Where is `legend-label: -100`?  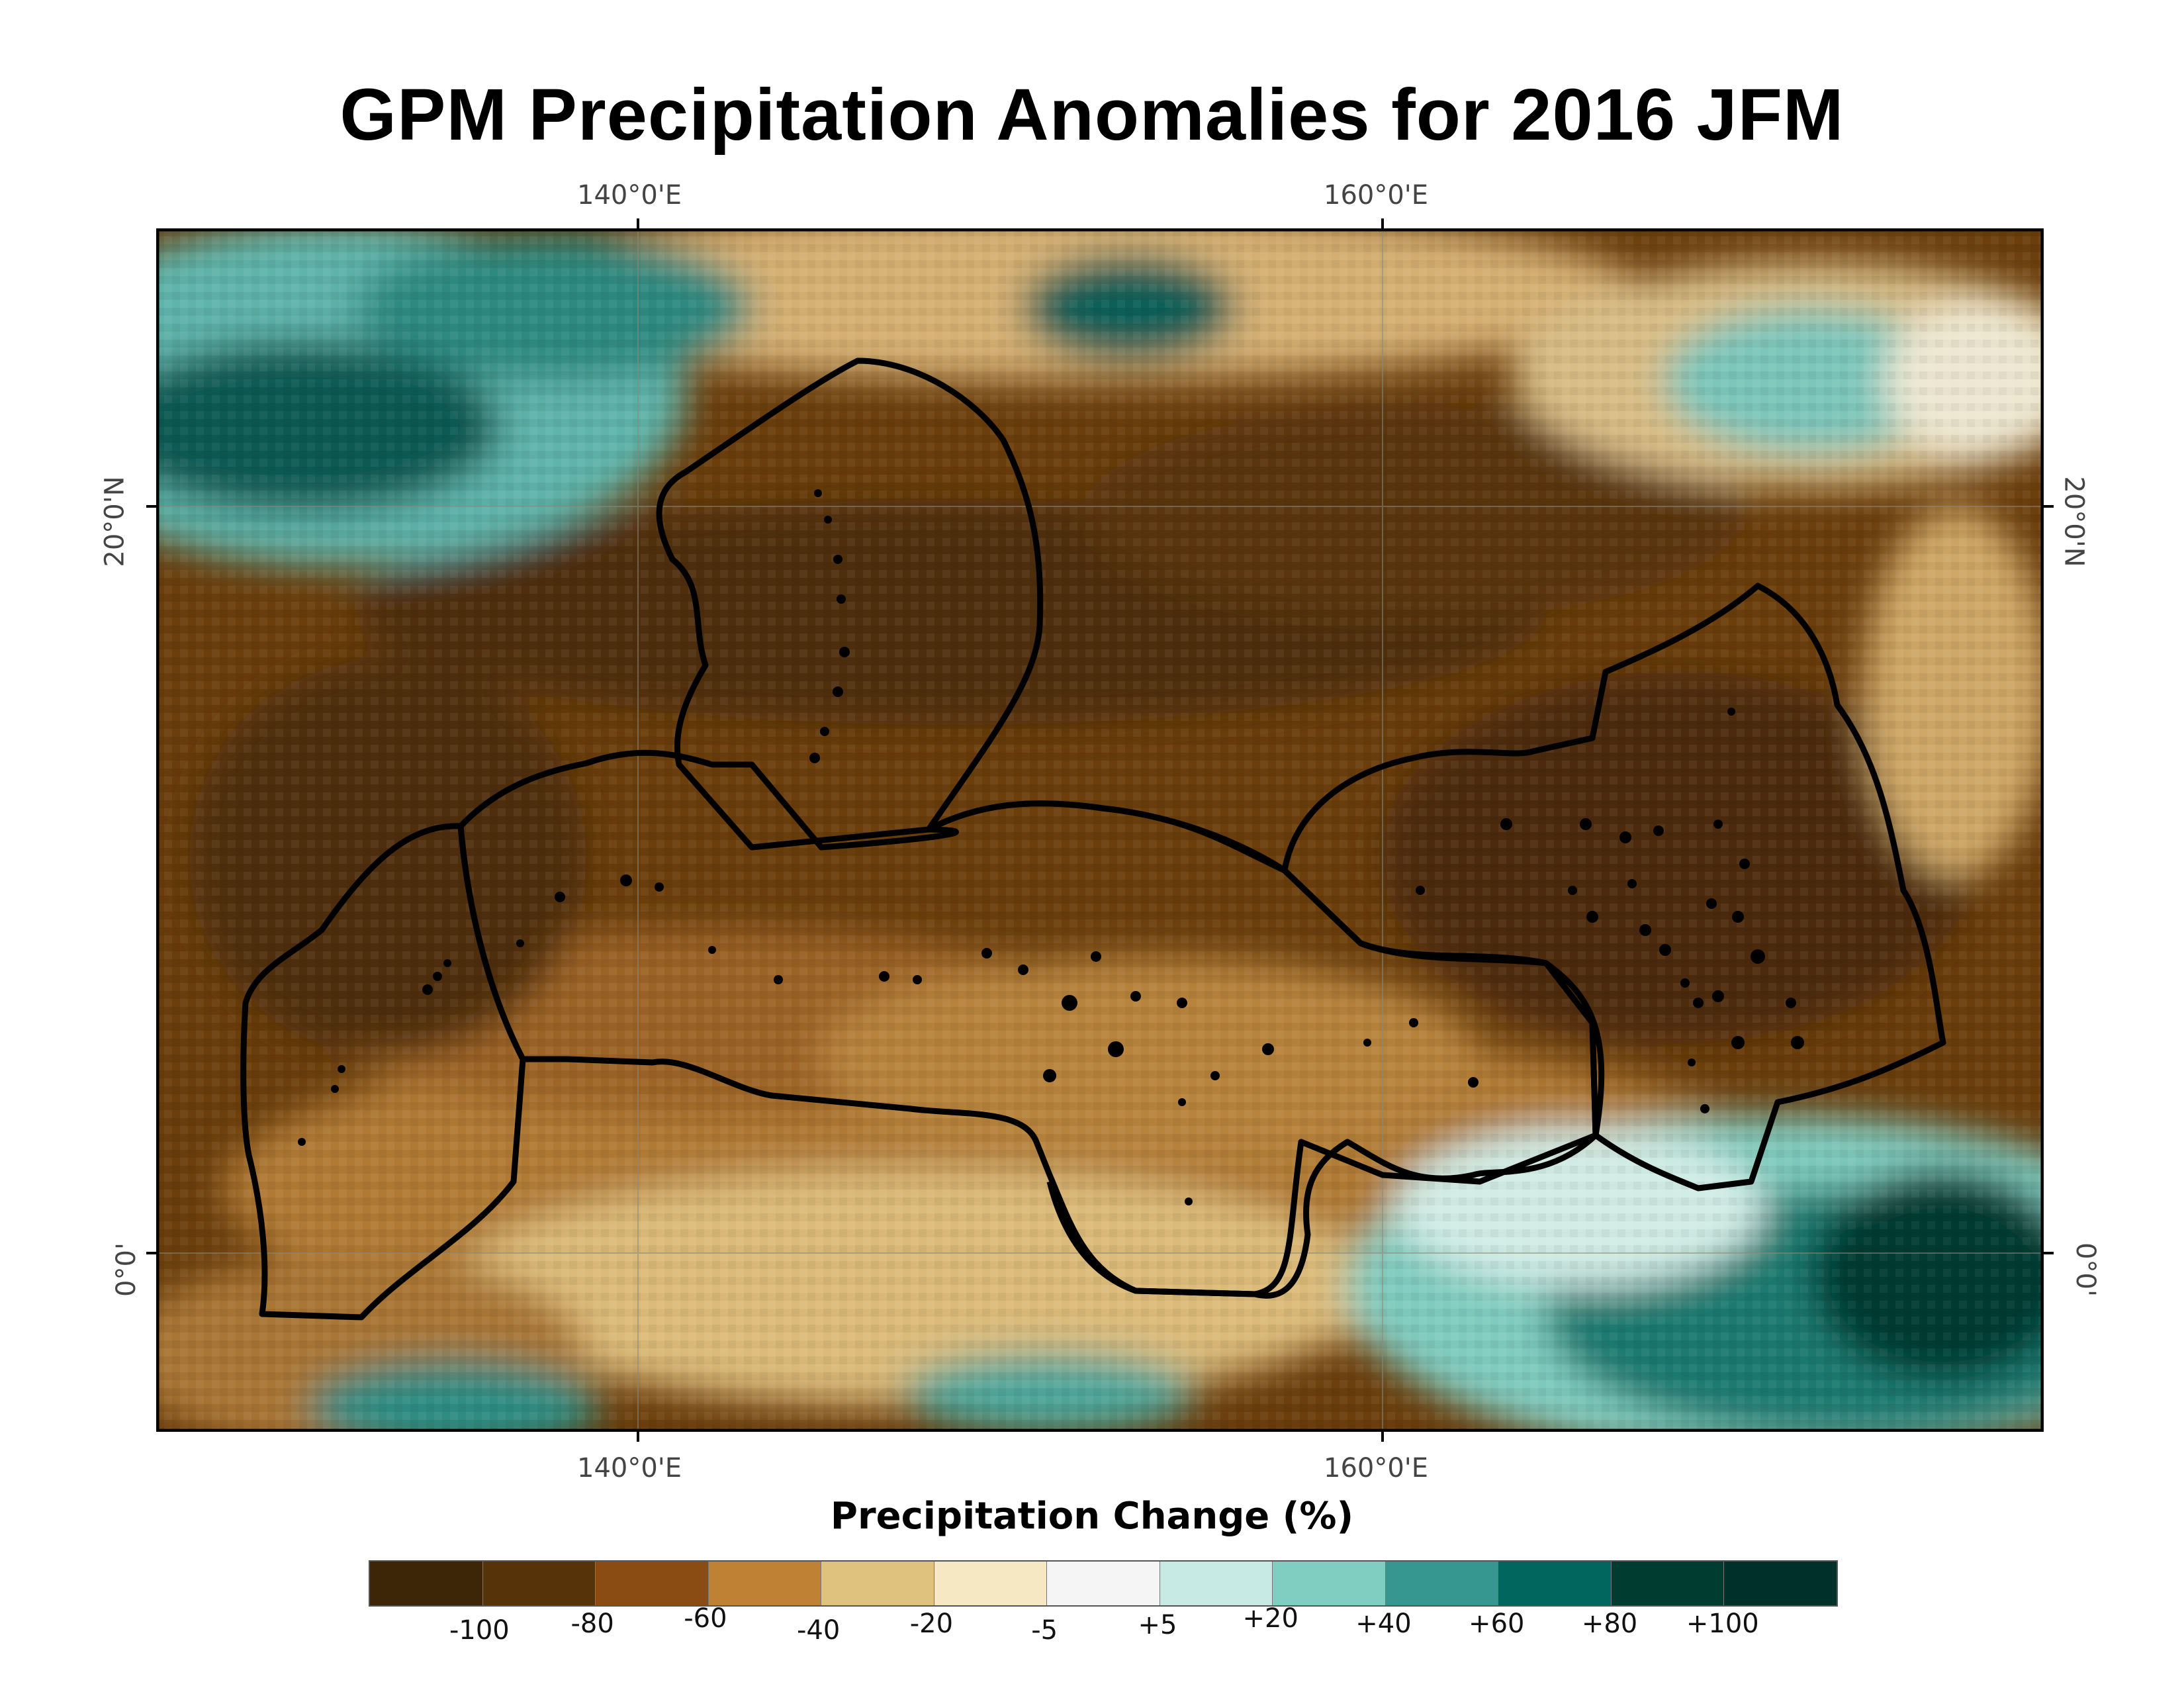
legend-label: -100 is located at coordinates (479, 1630).